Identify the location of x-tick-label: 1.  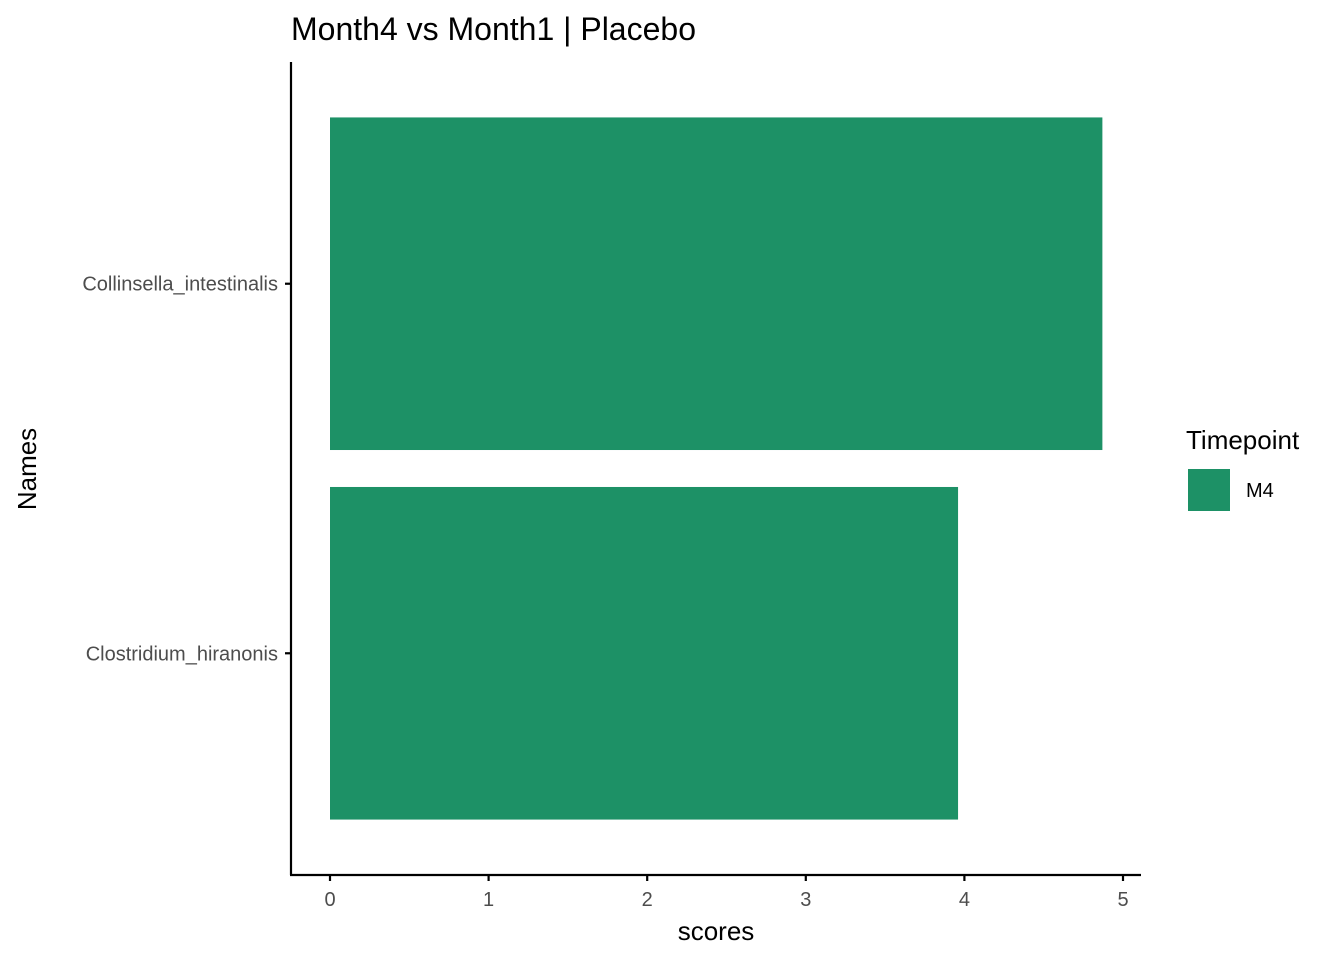
(488, 900).